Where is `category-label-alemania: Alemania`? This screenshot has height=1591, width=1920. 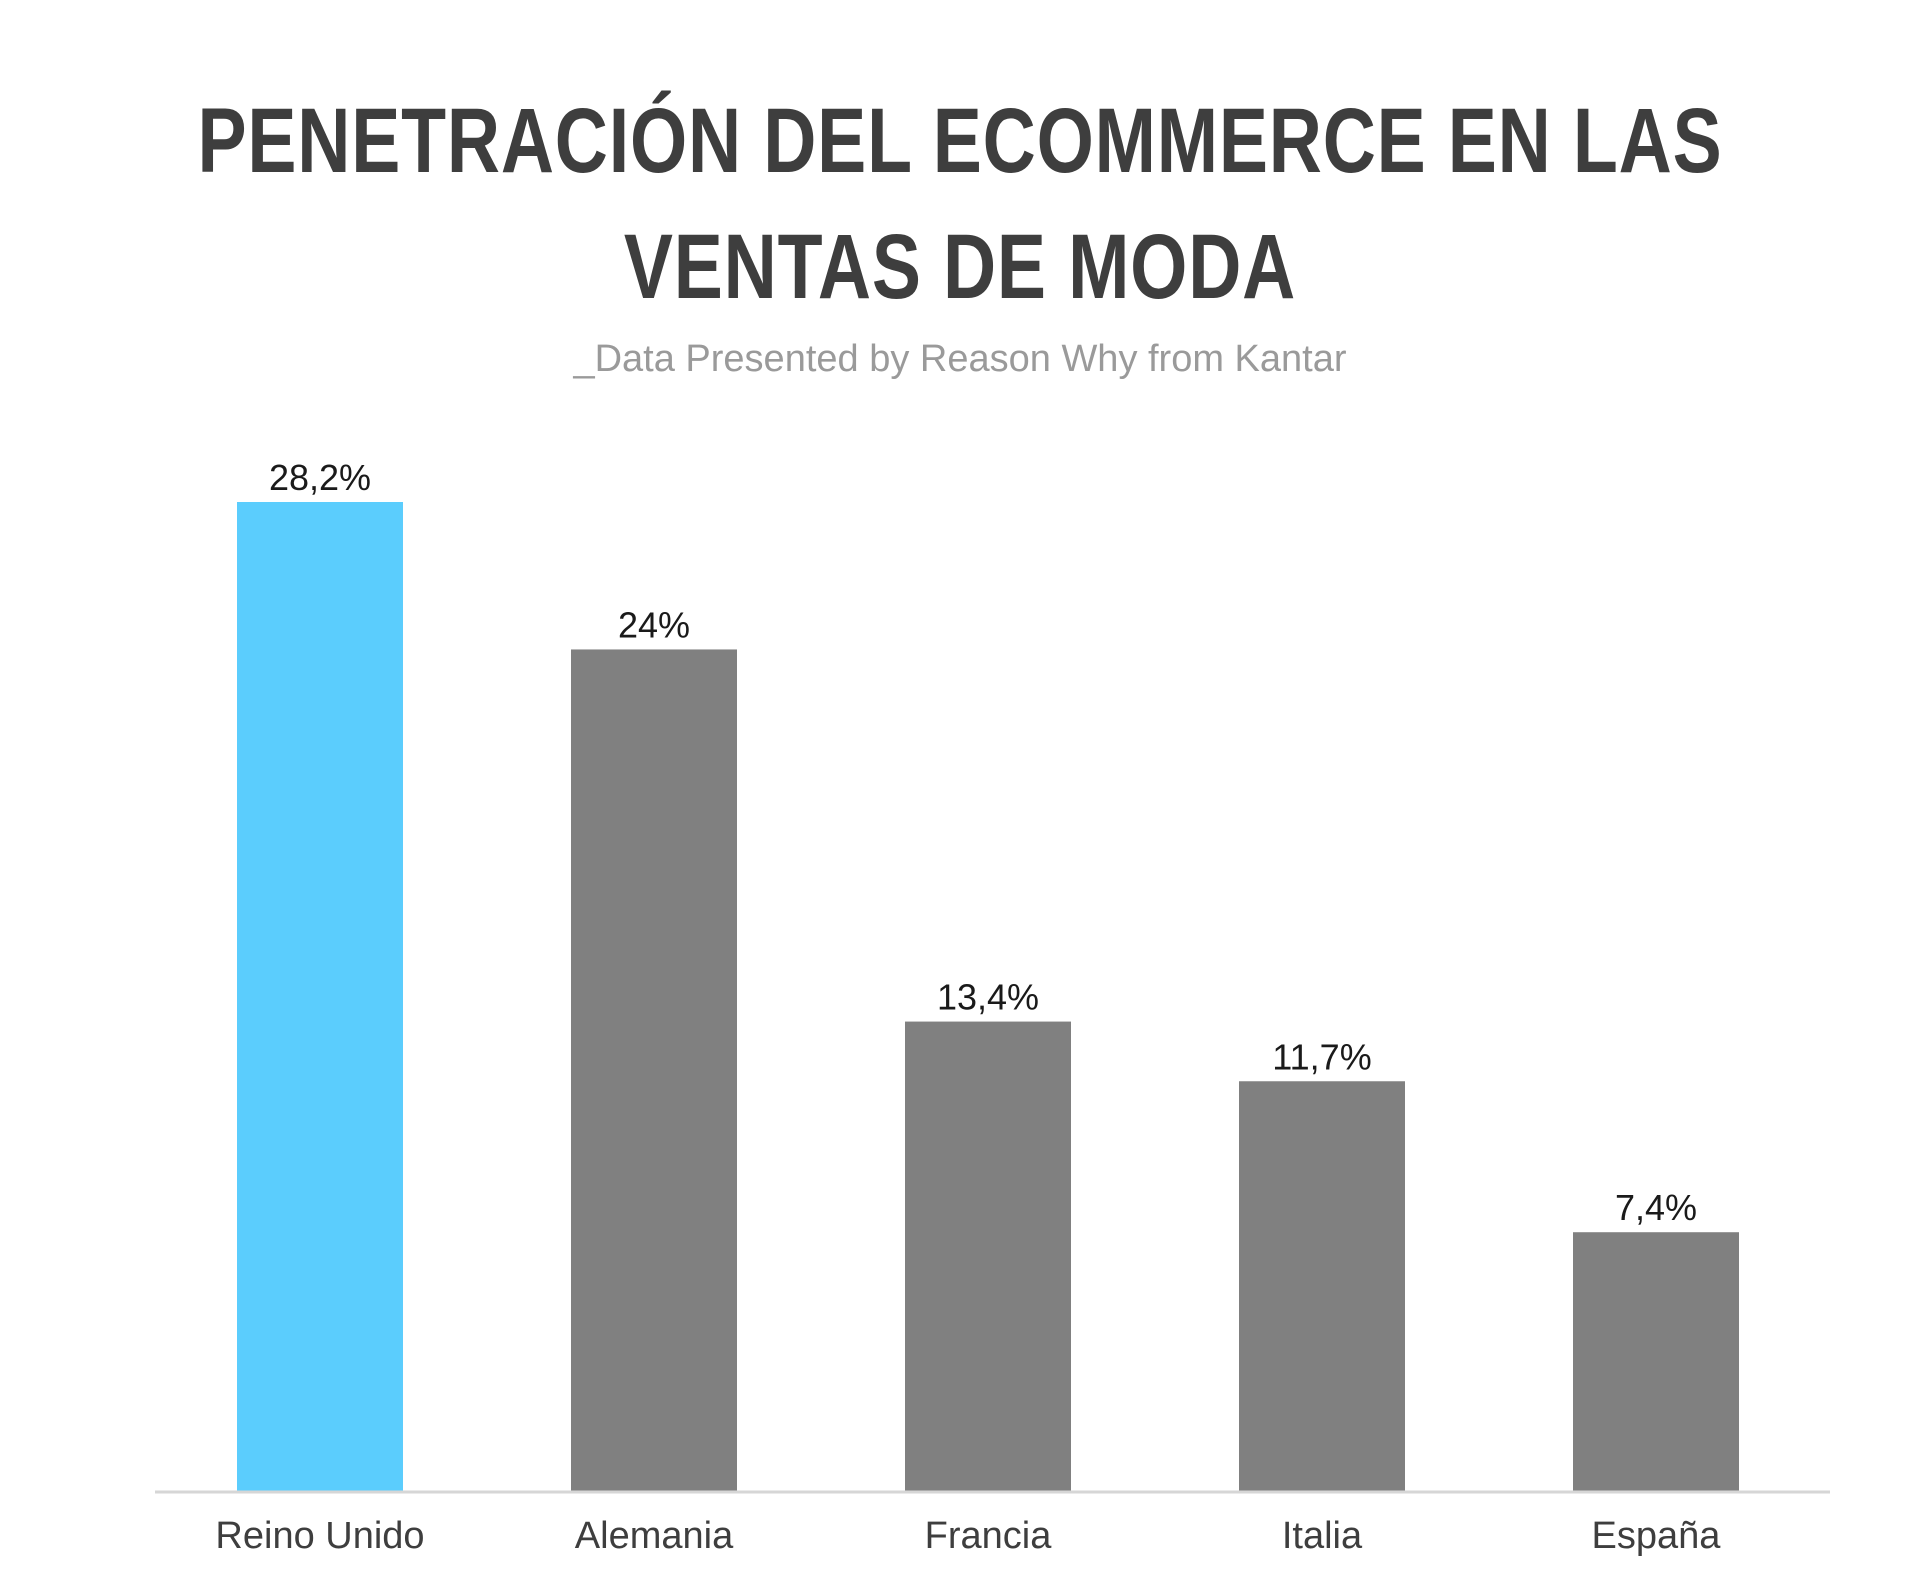 category-label-alemania: Alemania is located at coordinates (654, 1536).